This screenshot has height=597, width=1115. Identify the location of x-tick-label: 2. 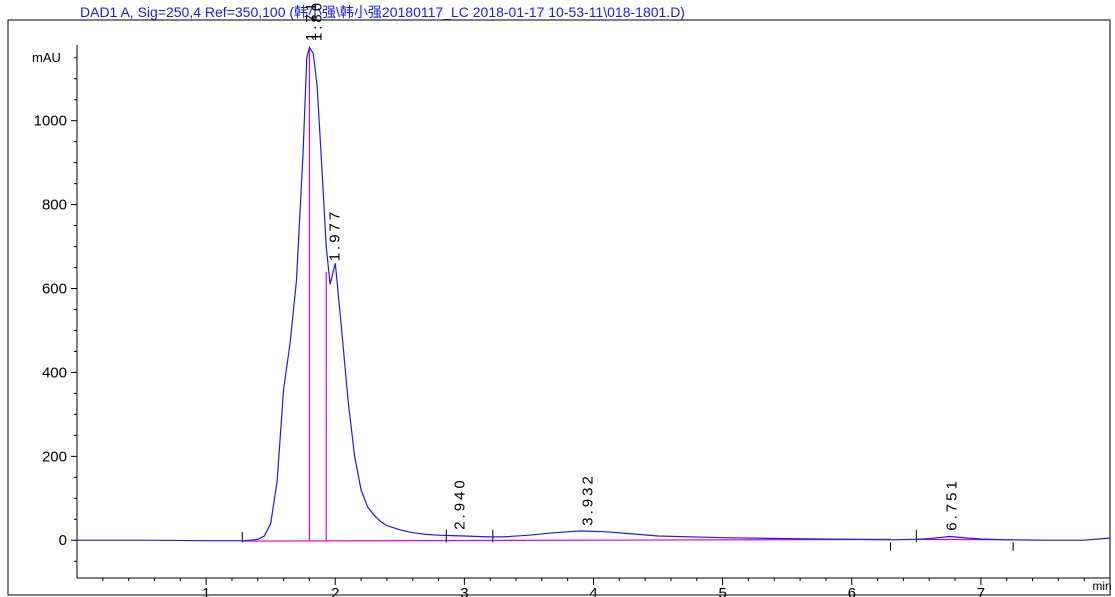
(335, 591).